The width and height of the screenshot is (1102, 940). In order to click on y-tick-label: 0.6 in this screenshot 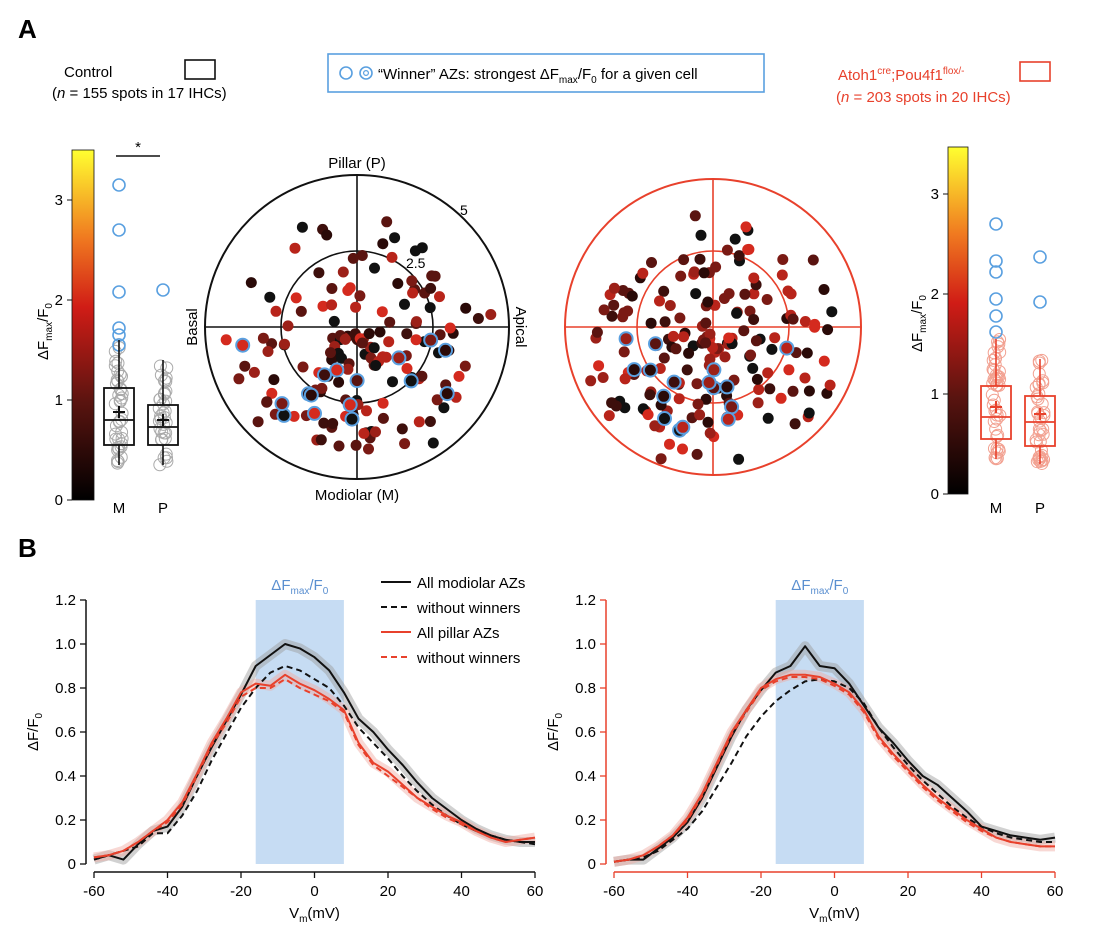, I will do `click(65, 732)`.